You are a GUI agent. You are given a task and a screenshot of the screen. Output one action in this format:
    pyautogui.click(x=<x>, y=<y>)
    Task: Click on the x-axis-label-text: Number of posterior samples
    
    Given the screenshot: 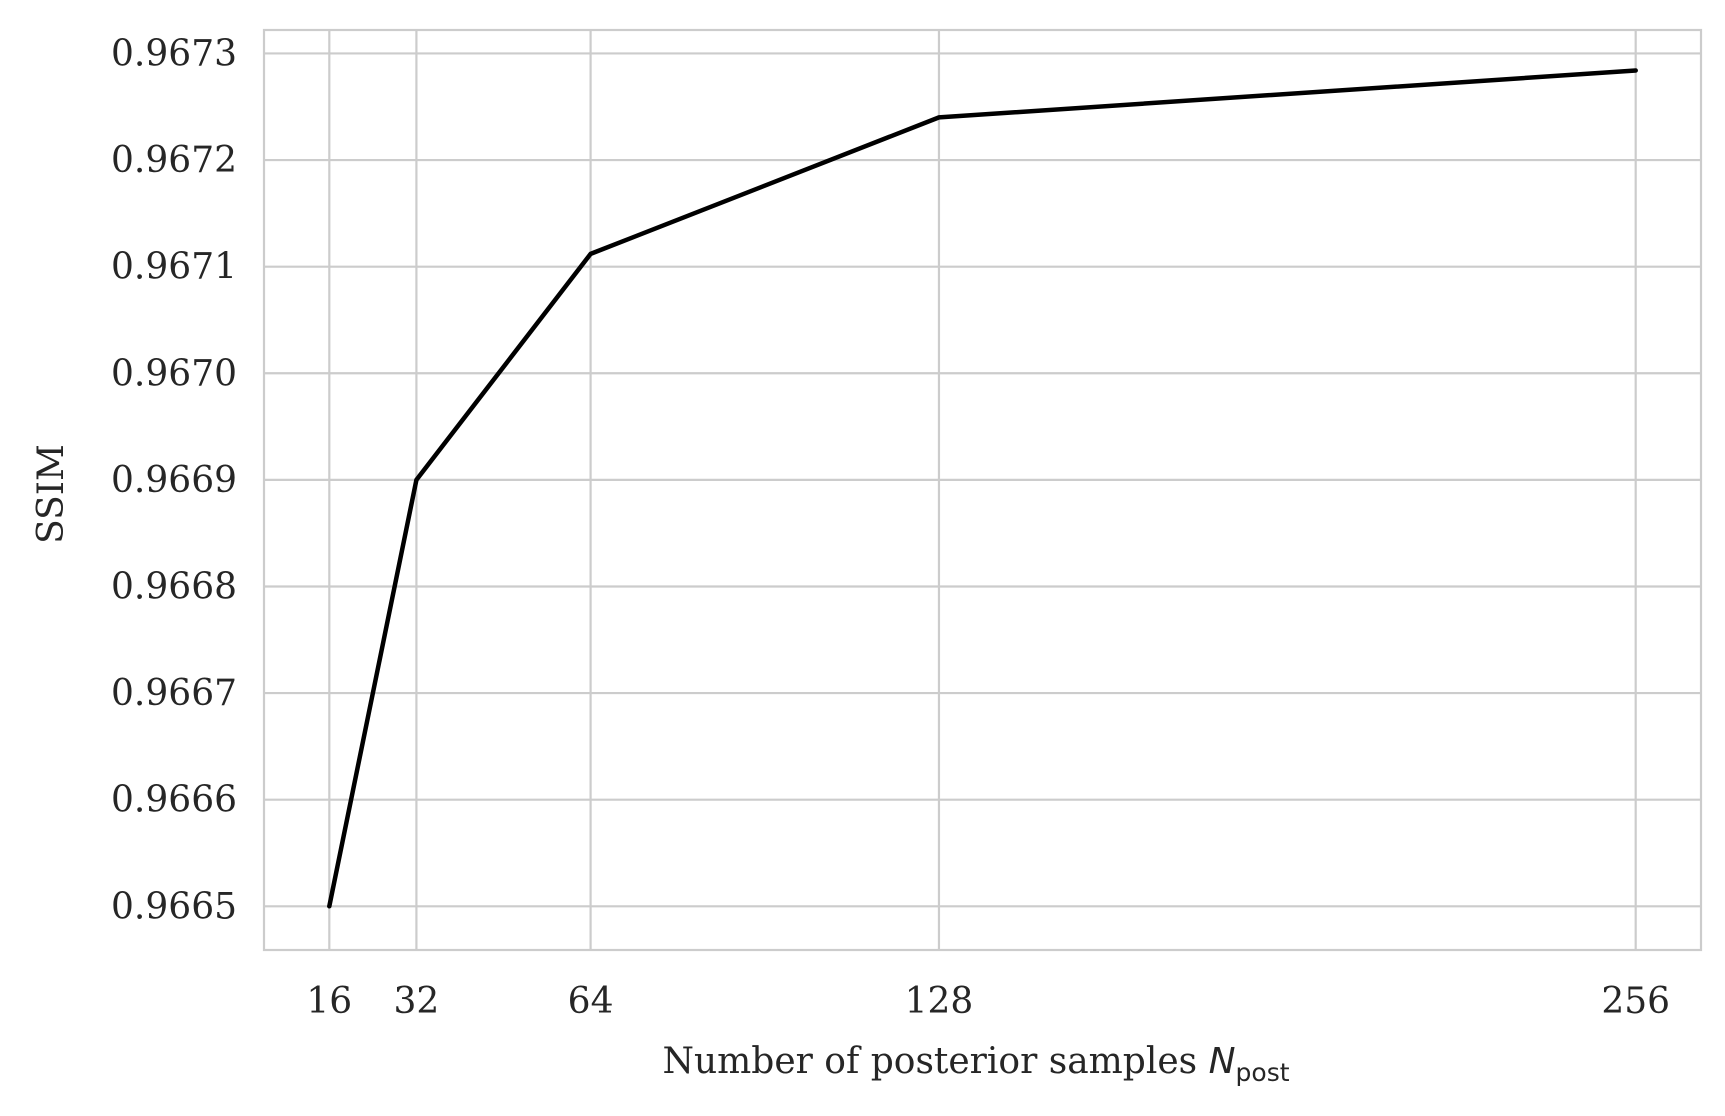 What is the action you would take?
    pyautogui.click(x=935, y=1061)
    